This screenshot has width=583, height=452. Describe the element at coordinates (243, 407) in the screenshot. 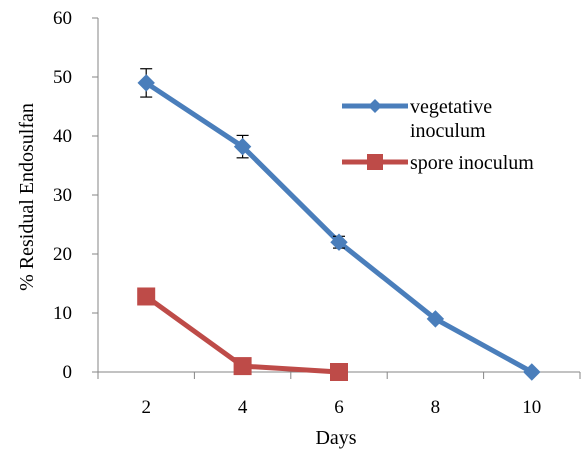

I see `x-tick-label: 4` at that location.